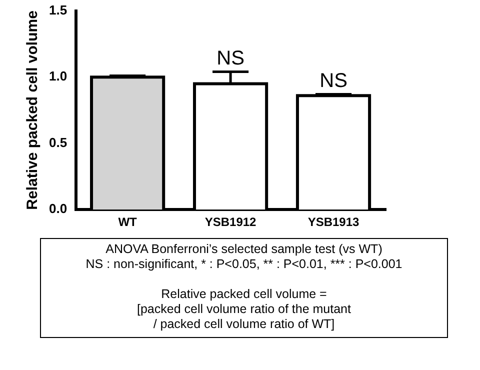 The height and width of the screenshot is (370, 480). I want to click on text: [packed cell volume ratio of the mutant, so click(244, 309).